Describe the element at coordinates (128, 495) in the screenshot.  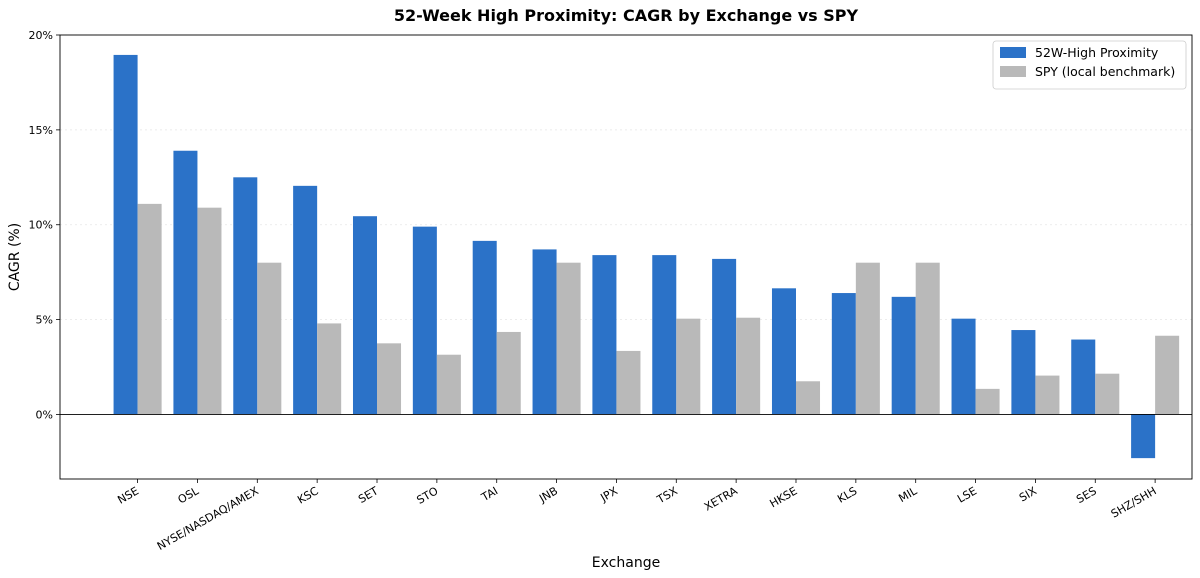
I see `x-tick-label: NSE` at that location.